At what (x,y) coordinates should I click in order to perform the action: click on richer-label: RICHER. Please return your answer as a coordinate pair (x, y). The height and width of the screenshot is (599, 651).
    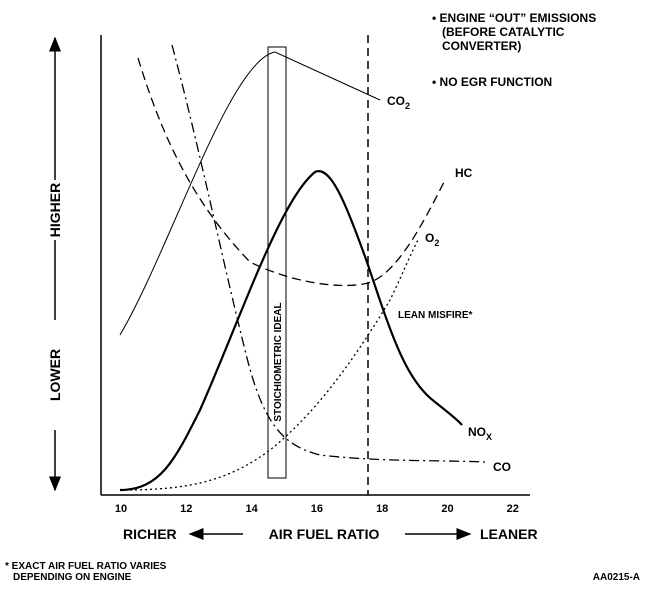
    Looking at the image, I should click on (150, 534).